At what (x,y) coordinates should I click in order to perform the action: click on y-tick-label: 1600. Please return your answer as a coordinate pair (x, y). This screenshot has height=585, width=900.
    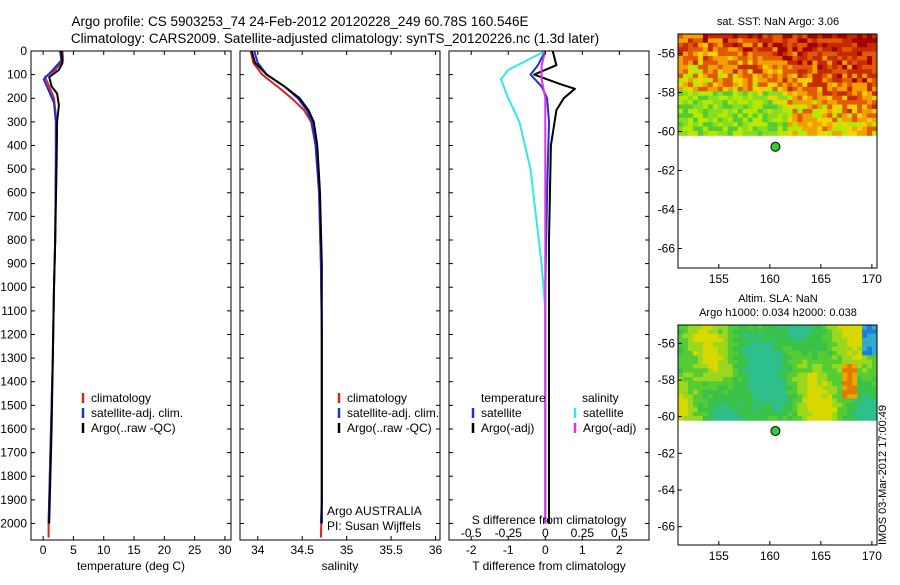
    Looking at the image, I should click on (13, 429).